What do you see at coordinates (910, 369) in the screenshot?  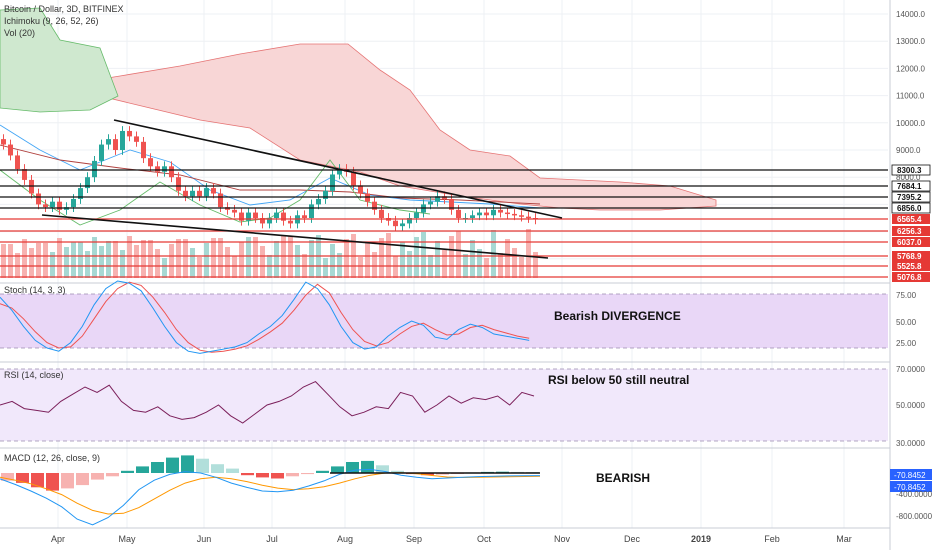 I see `rsi-tick-70: 70.0000` at bounding box center [910, 369].